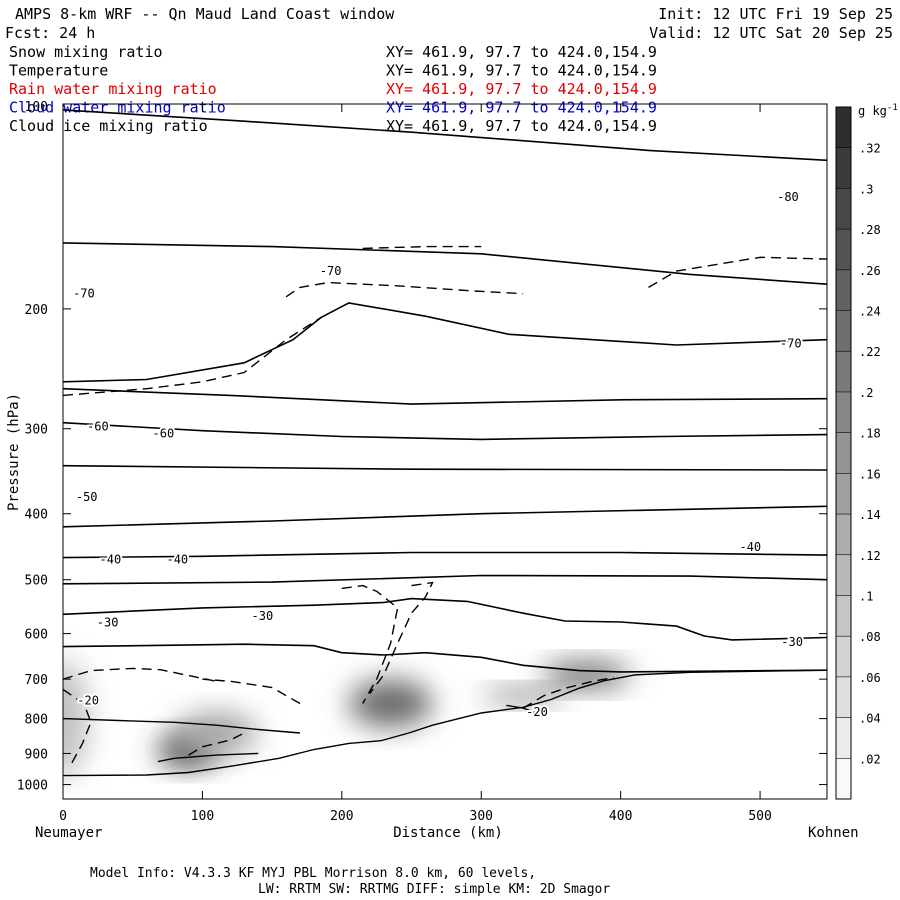  Describe the element at coordinates (36, 581) in the screenshot. I see `y-tick-label: 500` at that location.